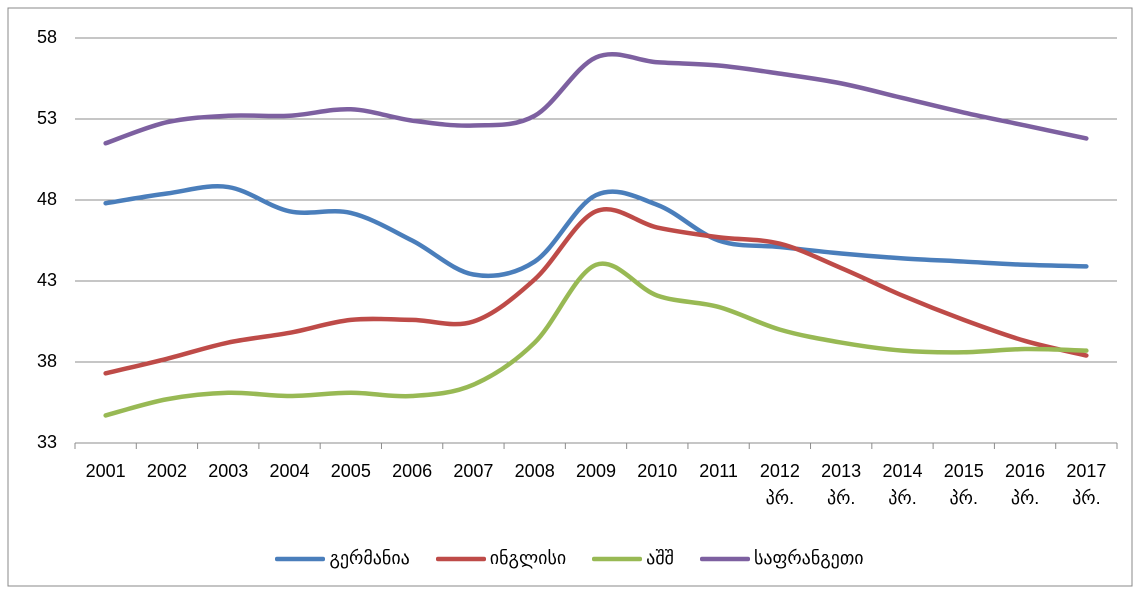  Describe the element at coordinates (228, 471) in the screenshot. I see `x-tick-label: 2003` at that location.